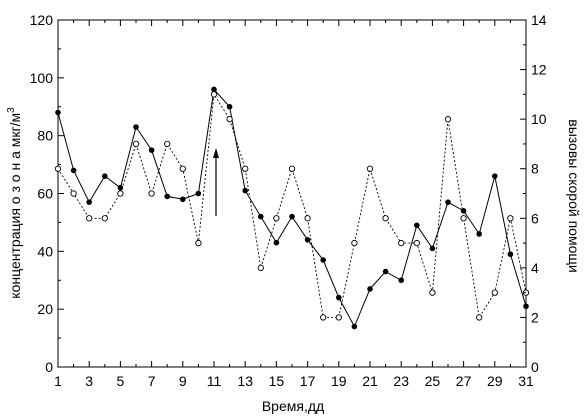 The width and height of the screenshot is (586, 420). I want to click on y-tick-label-right: 8, so click(535, 169).